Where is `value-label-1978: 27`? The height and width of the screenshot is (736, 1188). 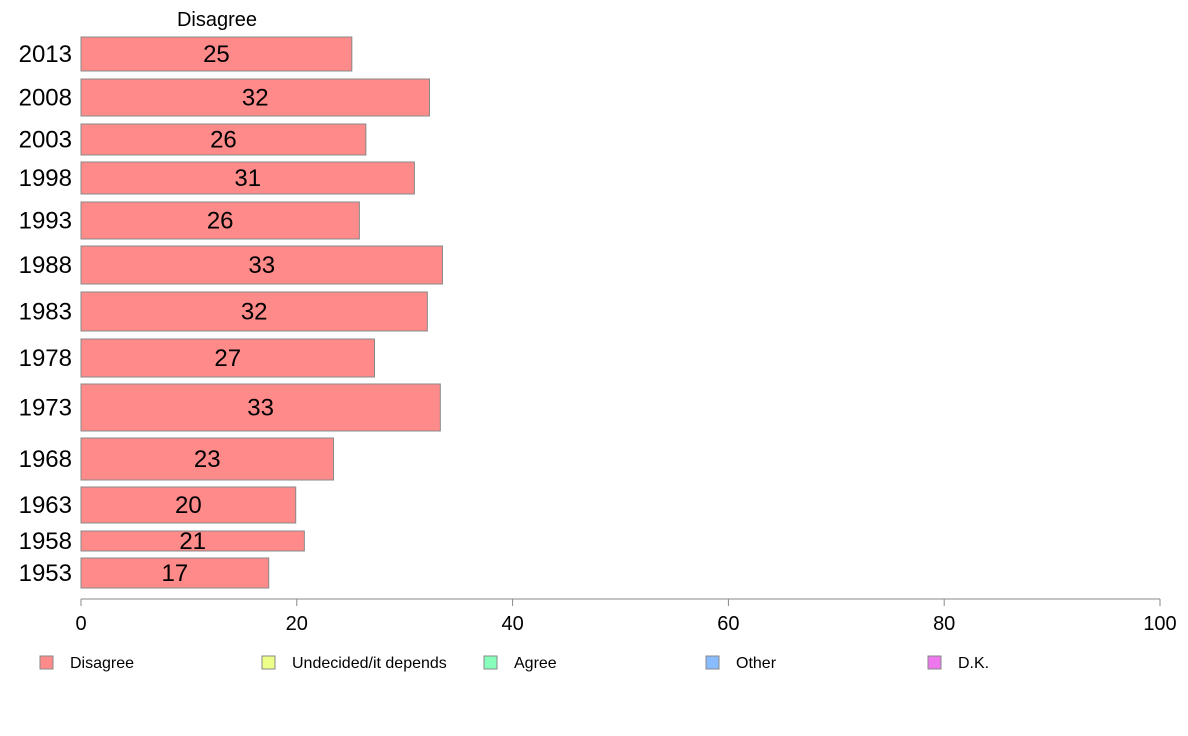
value-label-1978: 27 is located at coordinates (227, 358).